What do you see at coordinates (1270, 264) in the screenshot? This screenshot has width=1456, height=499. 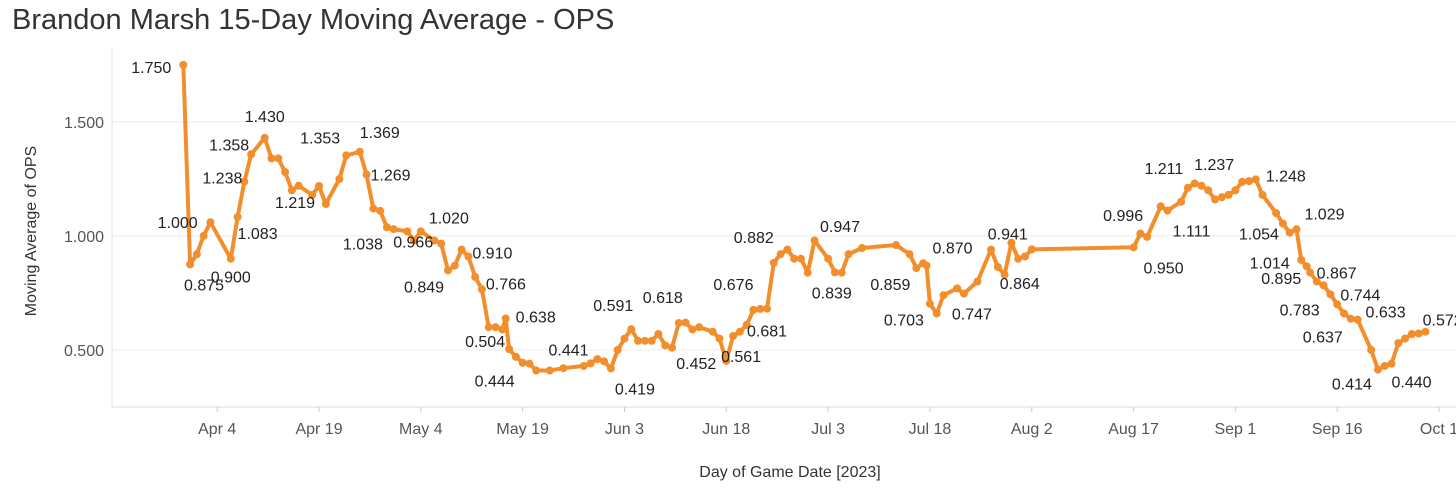 I see `data-label: 1.014` at bounding box center [1270, 264].